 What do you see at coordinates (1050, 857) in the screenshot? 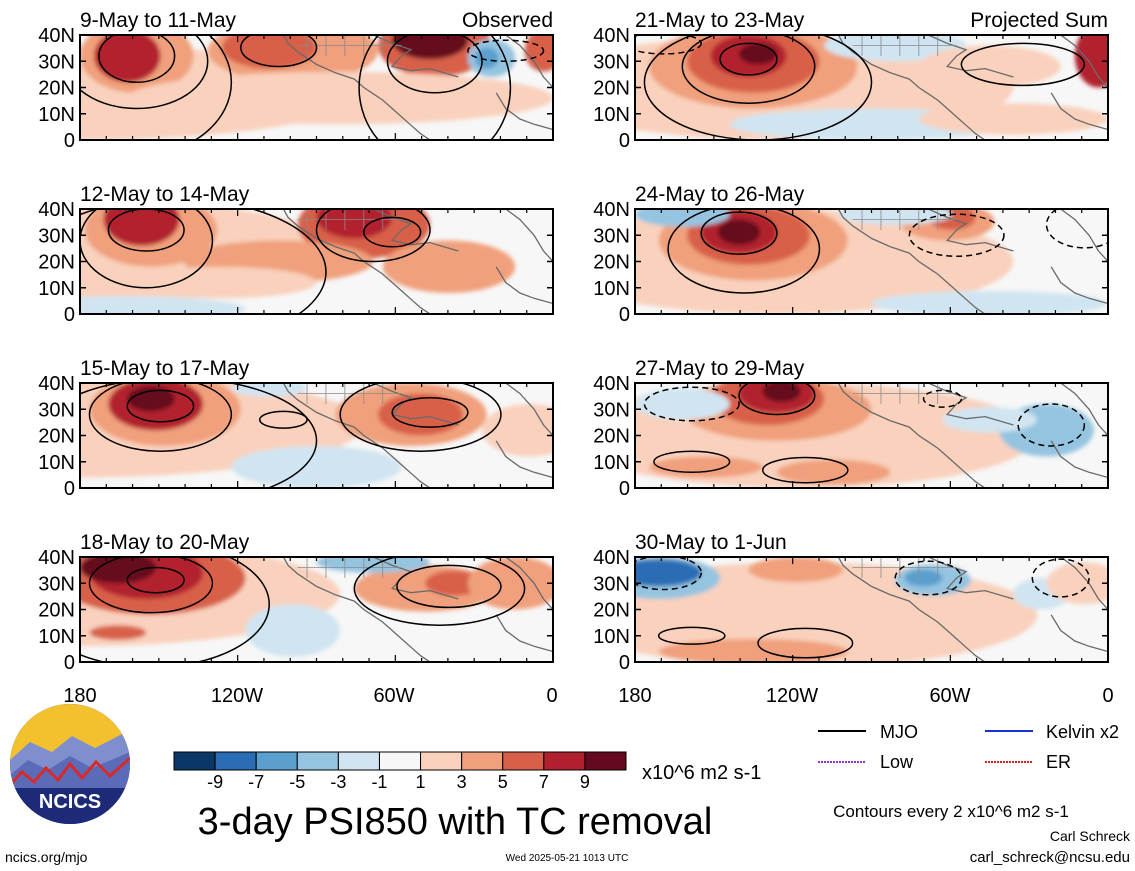
I see `author-email: carl_schreck@ncsu.edu` at bounding box center [1050, 857].